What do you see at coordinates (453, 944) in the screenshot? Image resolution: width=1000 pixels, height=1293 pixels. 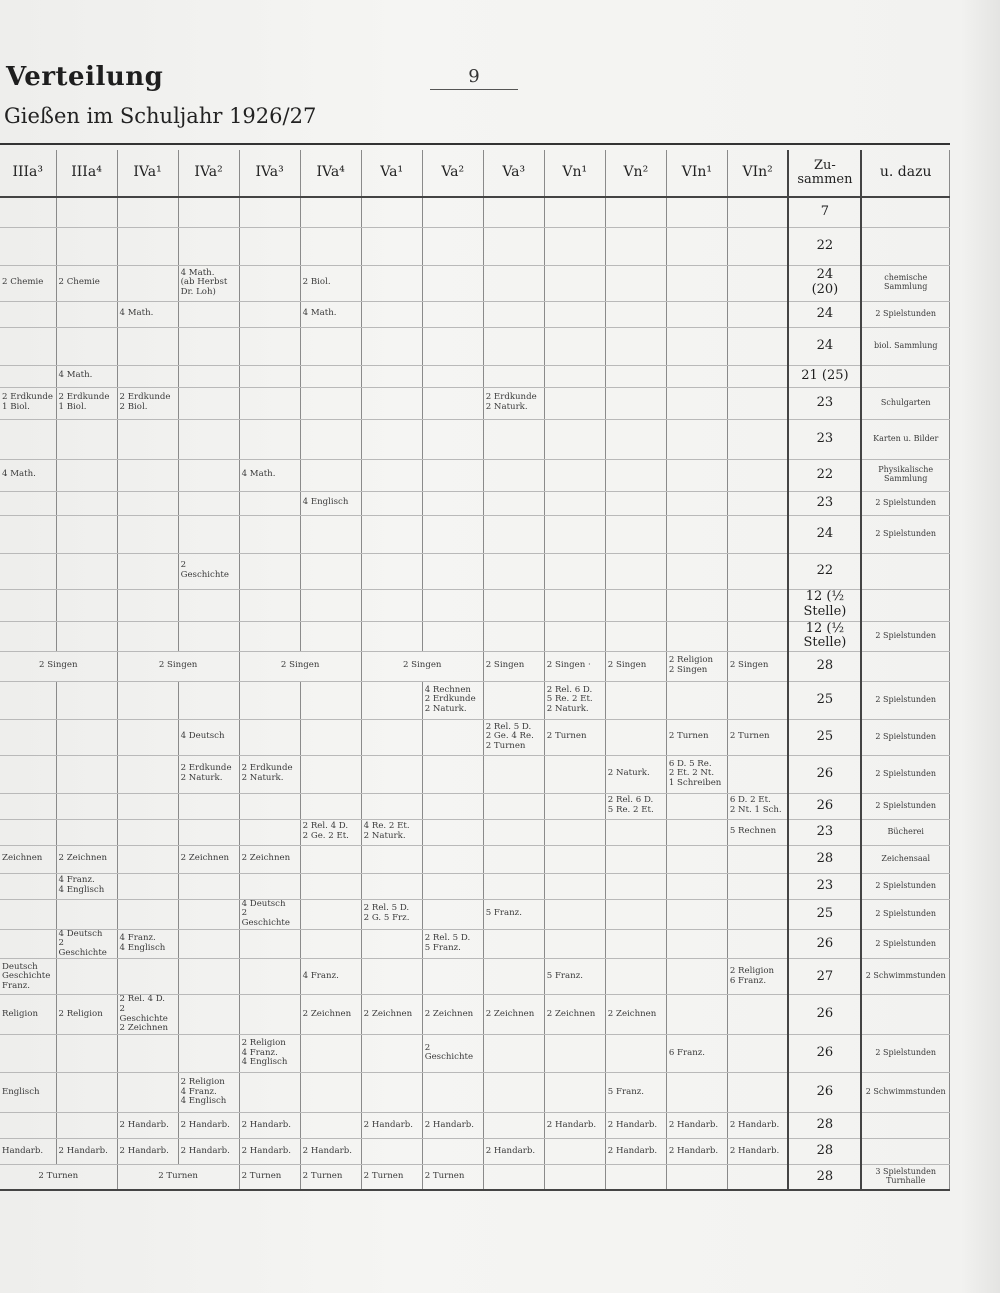 I see `table-cell: 2 Rel. 5 D. 5 Franz.` at bounding box center [453, 944].